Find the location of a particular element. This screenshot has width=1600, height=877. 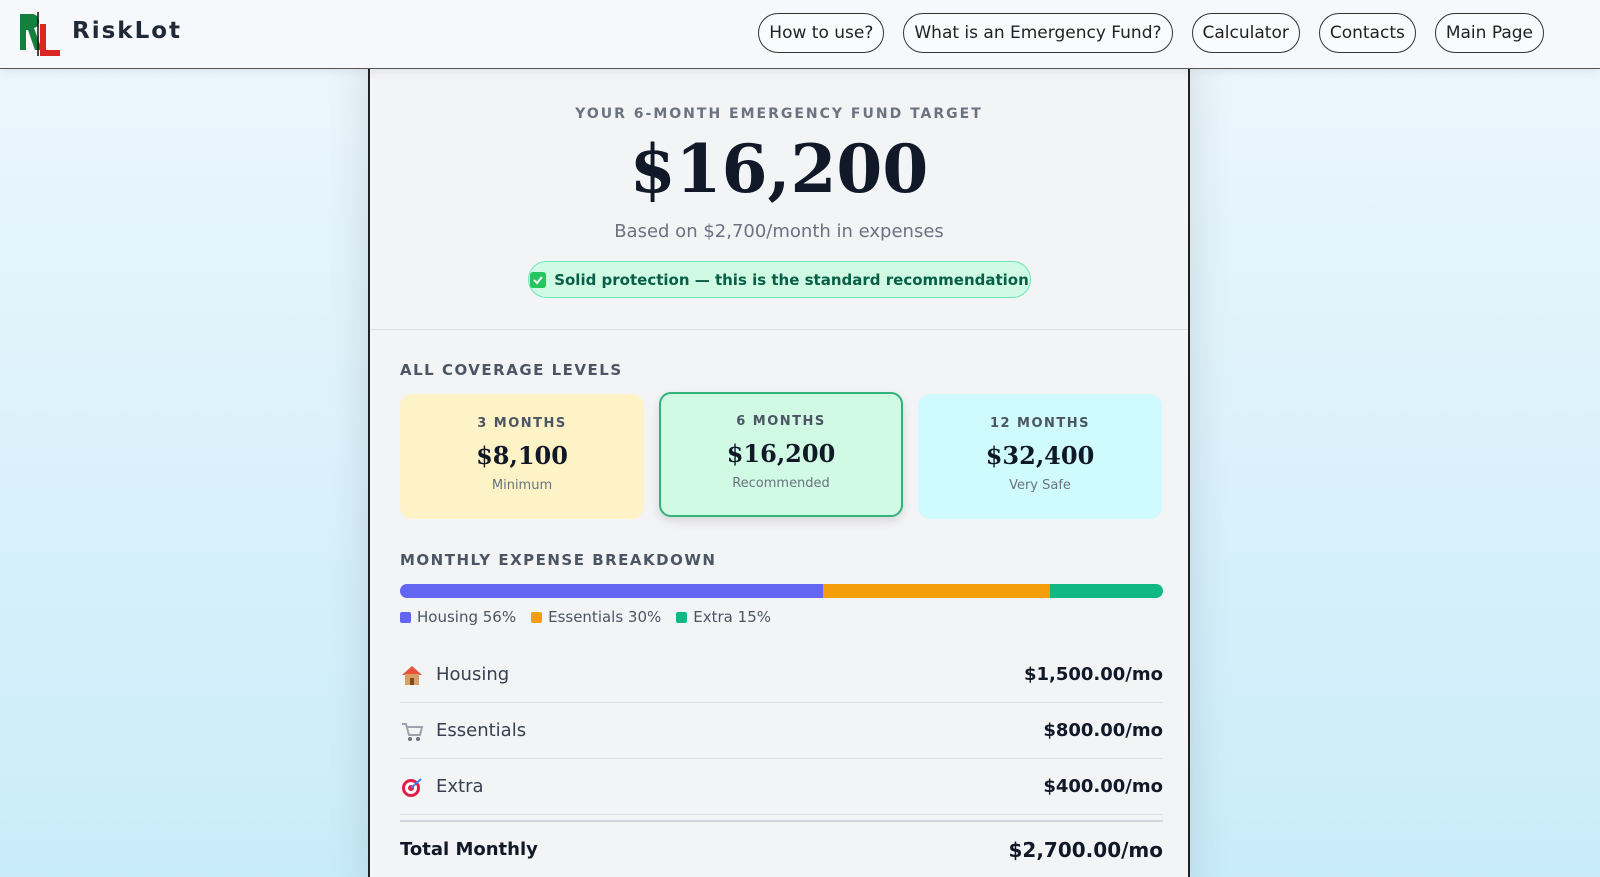

level-note: Minimum is located at coordinates (522, 485).